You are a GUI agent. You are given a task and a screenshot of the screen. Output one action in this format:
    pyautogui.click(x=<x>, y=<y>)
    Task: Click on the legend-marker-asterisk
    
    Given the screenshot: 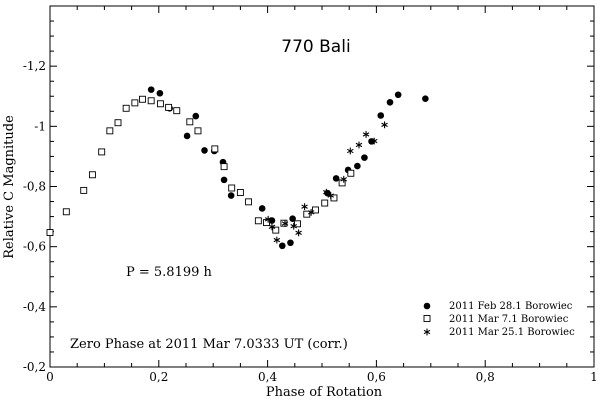 What is the action you would take?
    pyautogui.click(x=427, y=332)
    